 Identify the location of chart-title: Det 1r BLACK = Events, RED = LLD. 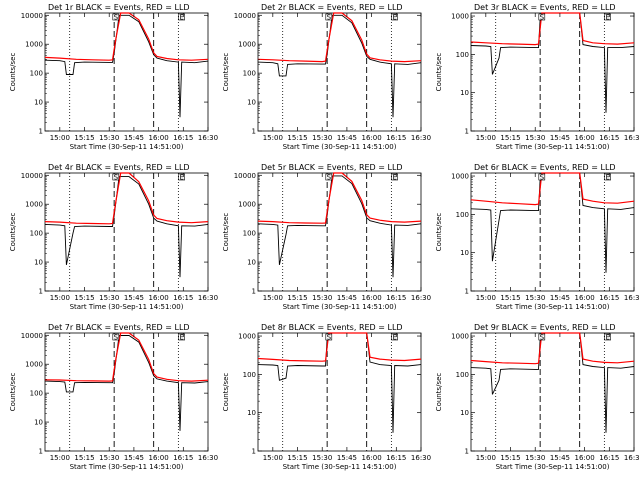
(119, 7).